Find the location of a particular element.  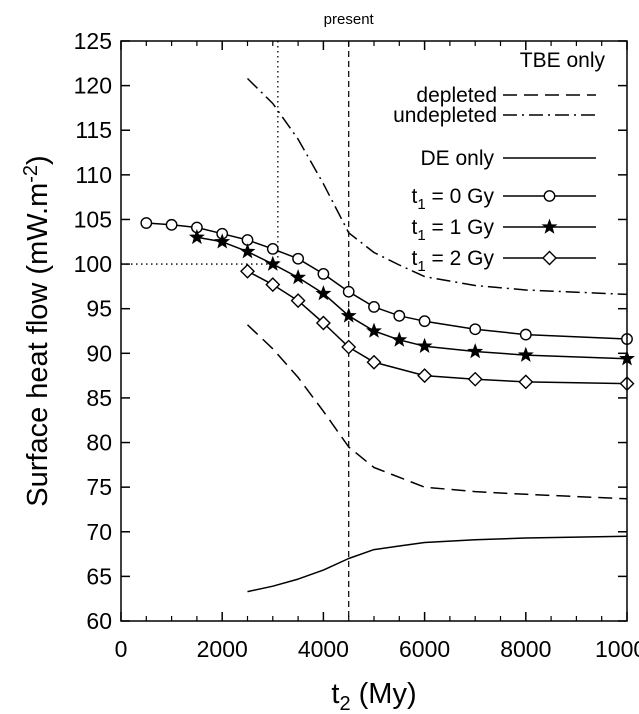

legend-samples is located at coordinates (549, 180).